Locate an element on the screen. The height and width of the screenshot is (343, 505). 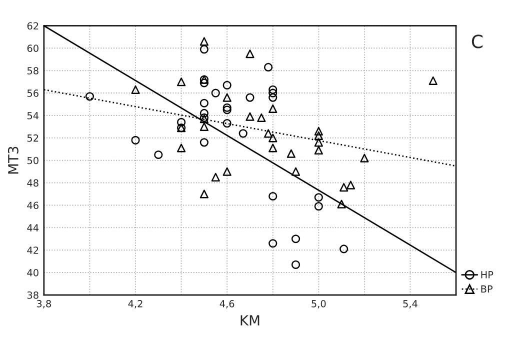
y-tick-label: 48 is located at coordinates (32, 183).